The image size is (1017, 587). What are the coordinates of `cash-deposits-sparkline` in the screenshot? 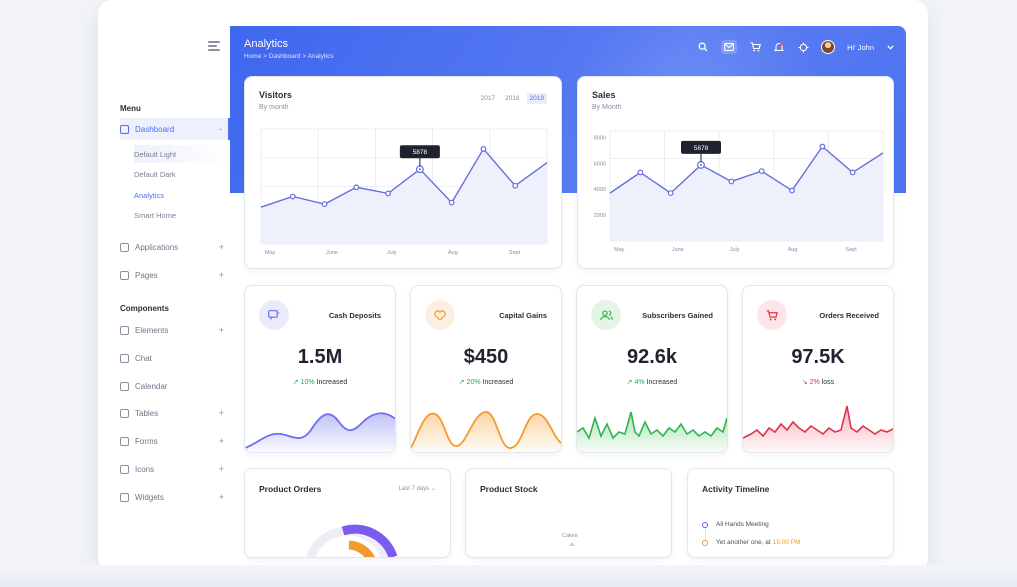 It's located at (320, 432).